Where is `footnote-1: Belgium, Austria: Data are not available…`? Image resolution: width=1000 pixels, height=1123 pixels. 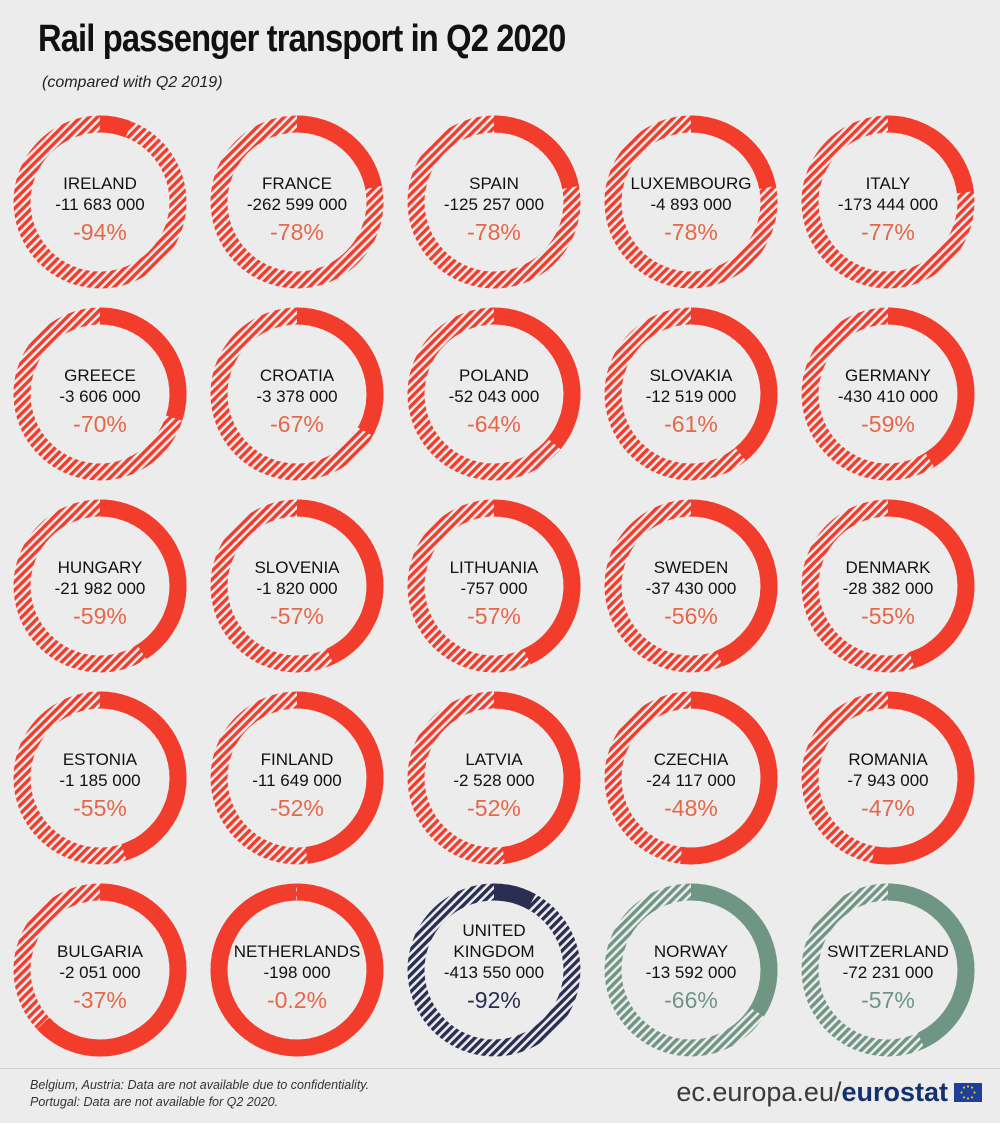
footnote-1: Belgium, Austria: Data are not available… is located at coordinates (200, 1085).